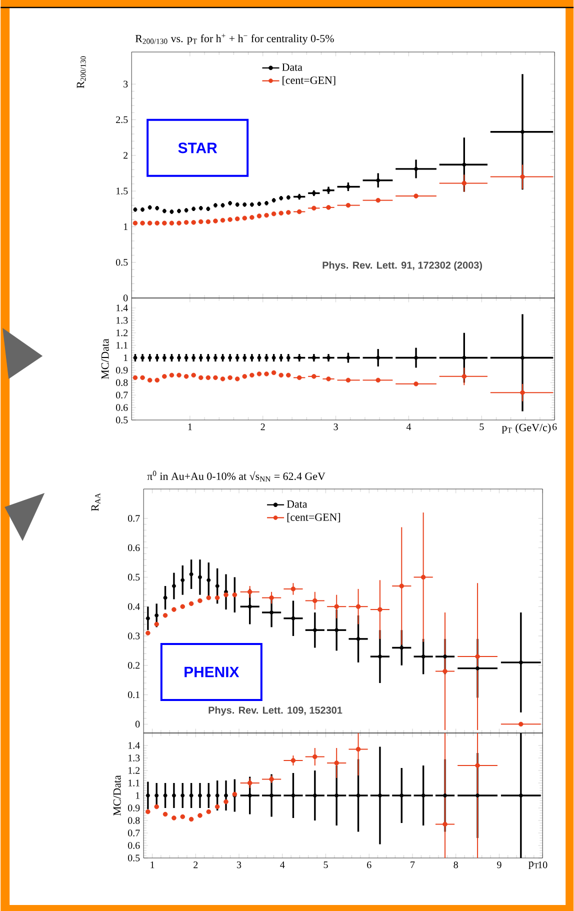 Image resolution: width=574 pixels, height=911 pixels. What do you see at coordinates (81, 72) in the screenshot?
I see `y-axis-title: R$_{200/130}$` at bounding box center [81, 72].